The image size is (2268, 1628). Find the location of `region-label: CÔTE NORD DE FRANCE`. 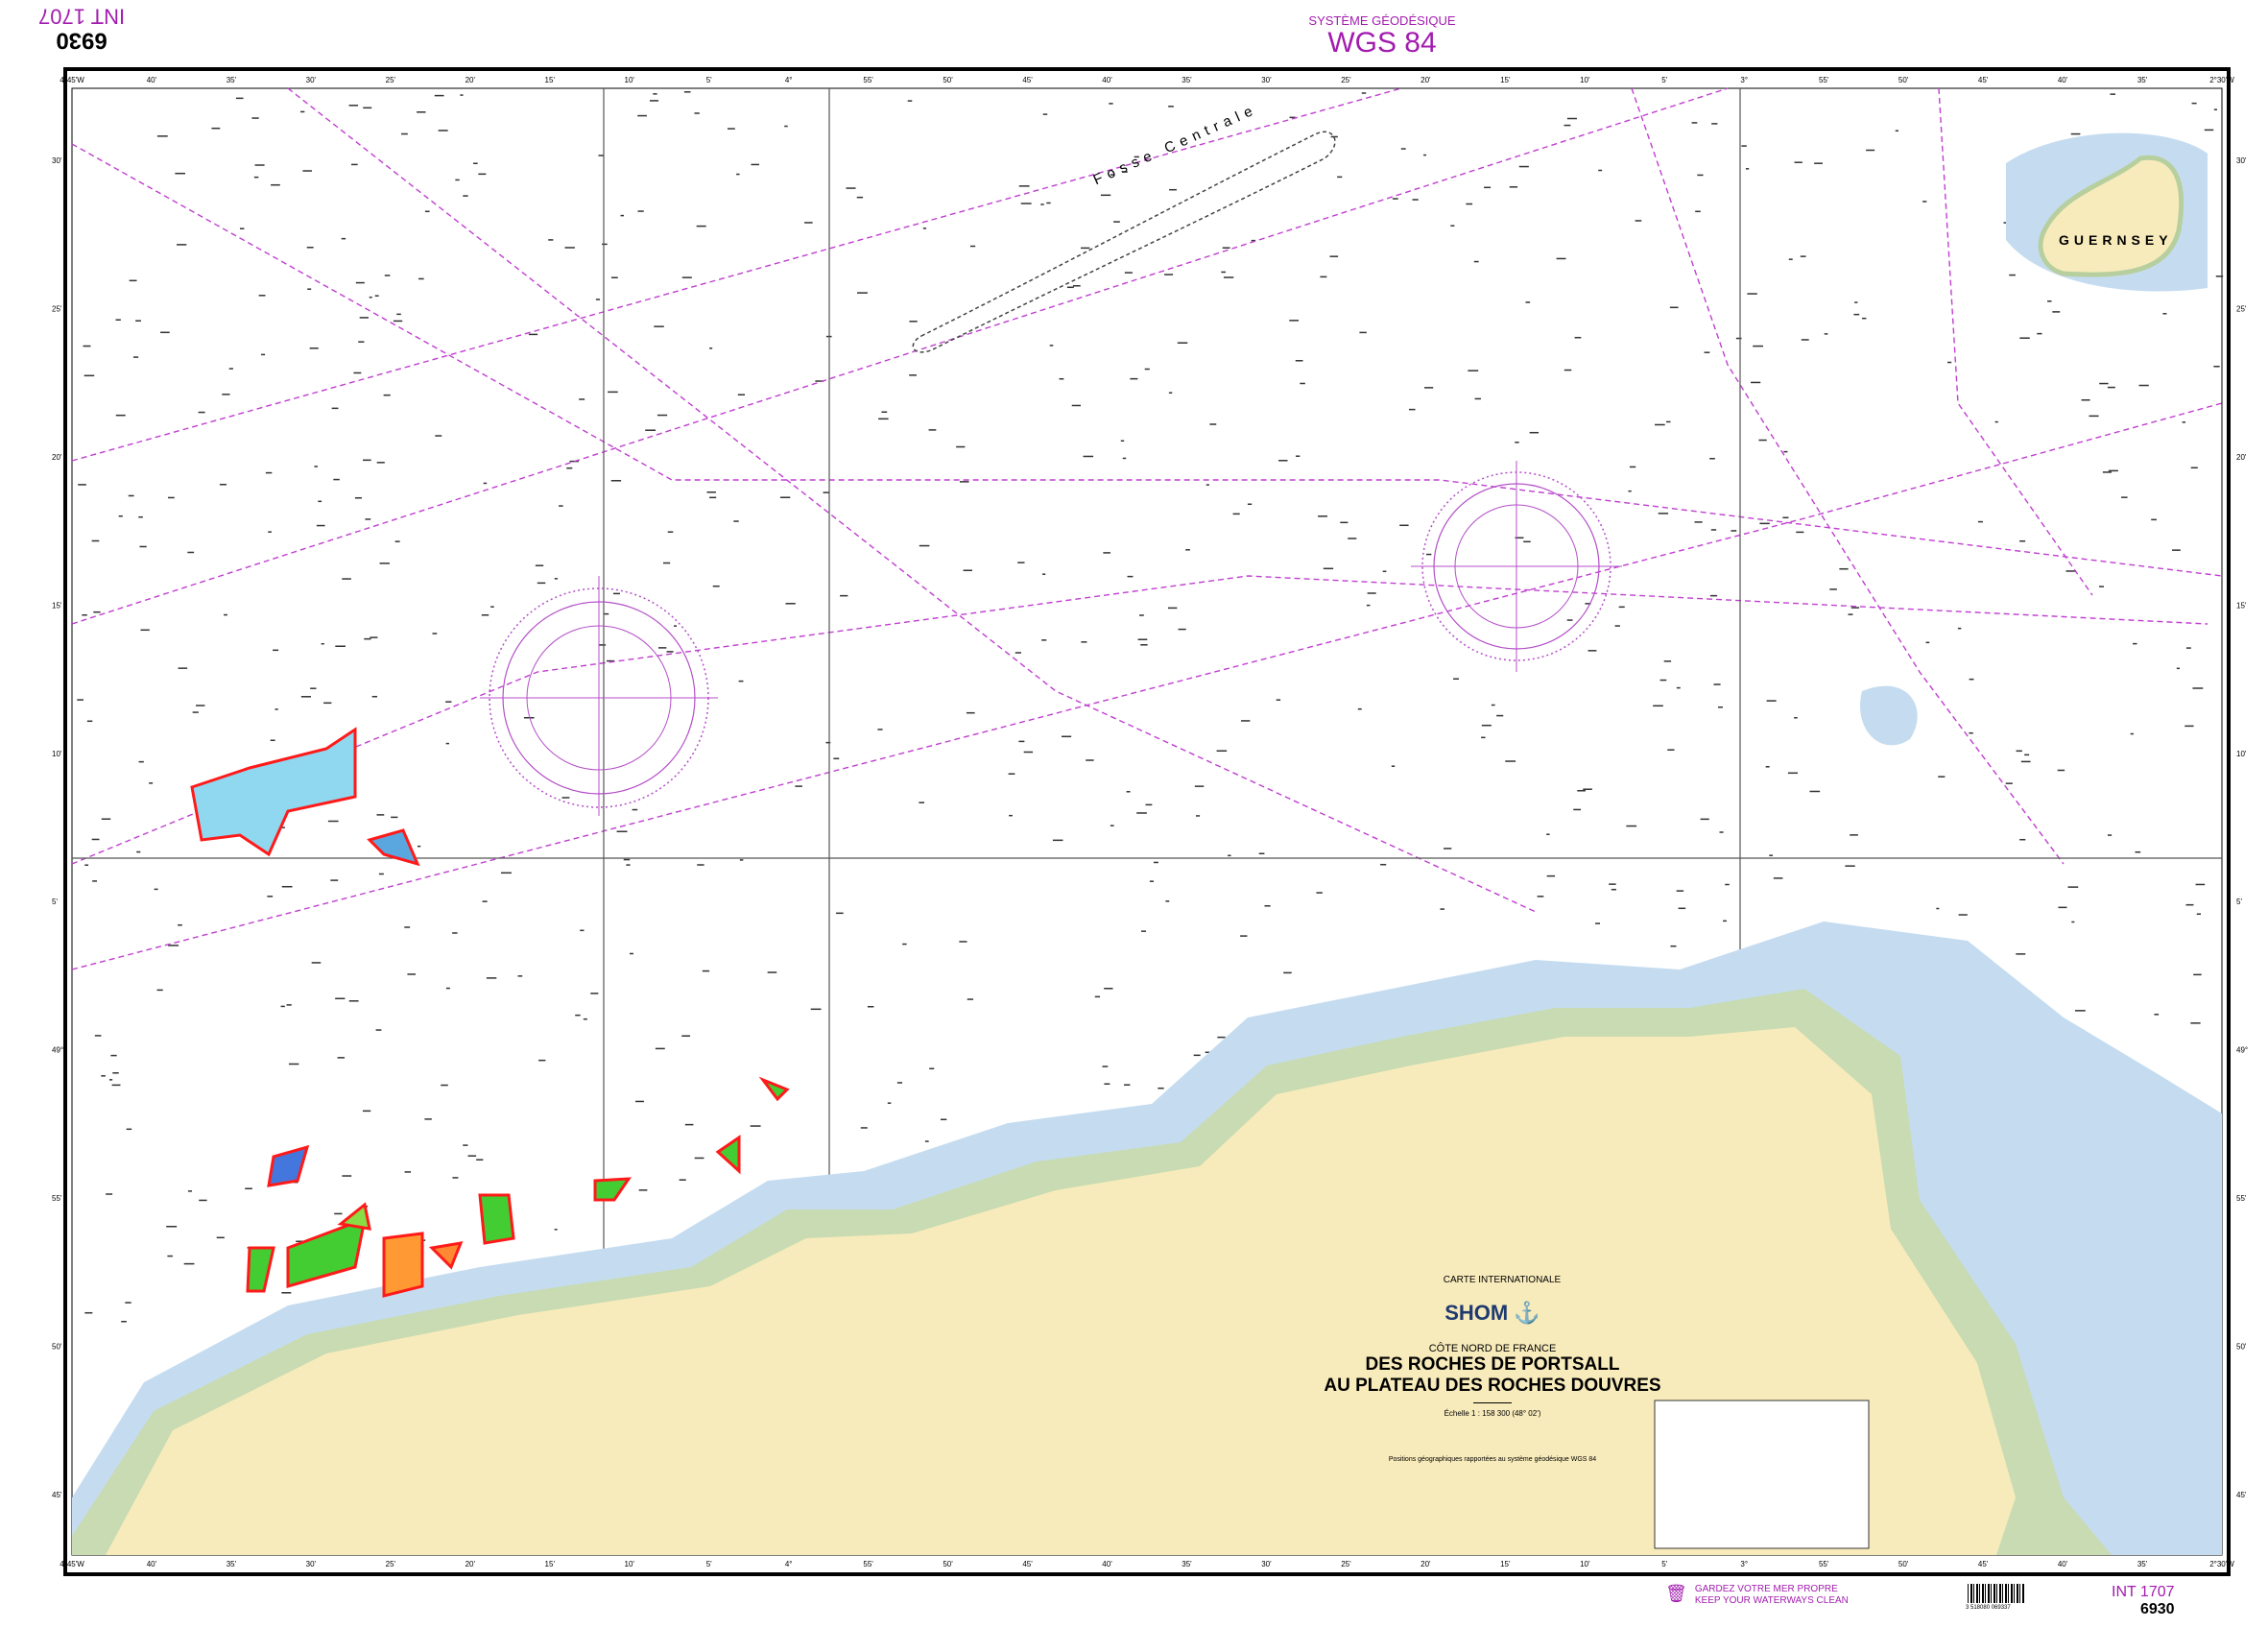

region-label: CÔTE NORD DE FRANCE is located at coordinates (1492, 1348).